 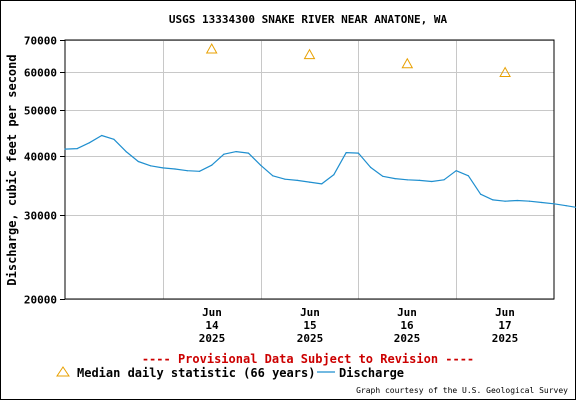 I want to click on y-axis-ticks: 70000 60000 50000 40000 30000 20000, so click(x=44, y=171).